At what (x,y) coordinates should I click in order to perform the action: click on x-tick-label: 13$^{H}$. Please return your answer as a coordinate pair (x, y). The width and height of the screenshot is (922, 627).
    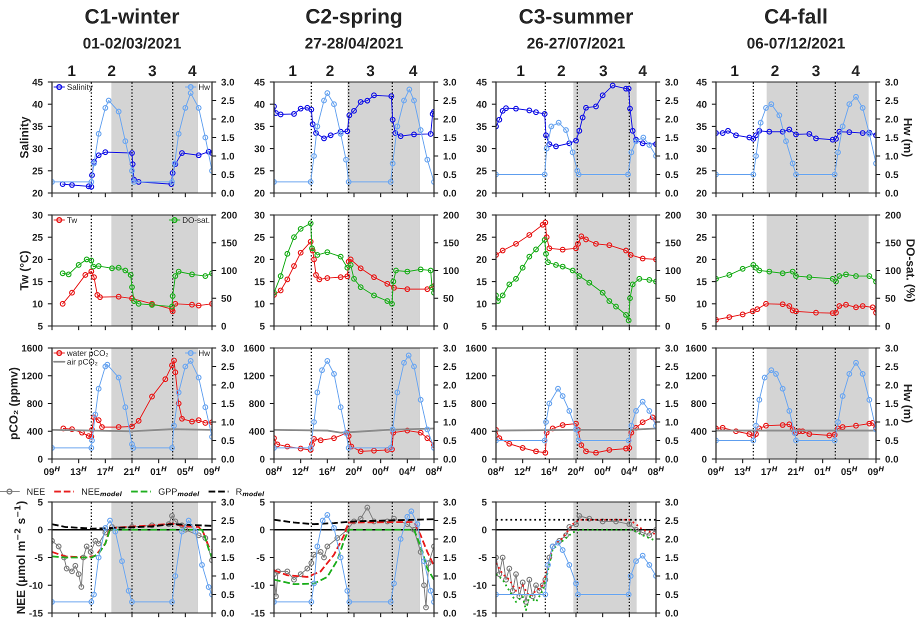
    Looking at the image, I should click on (742, 471).